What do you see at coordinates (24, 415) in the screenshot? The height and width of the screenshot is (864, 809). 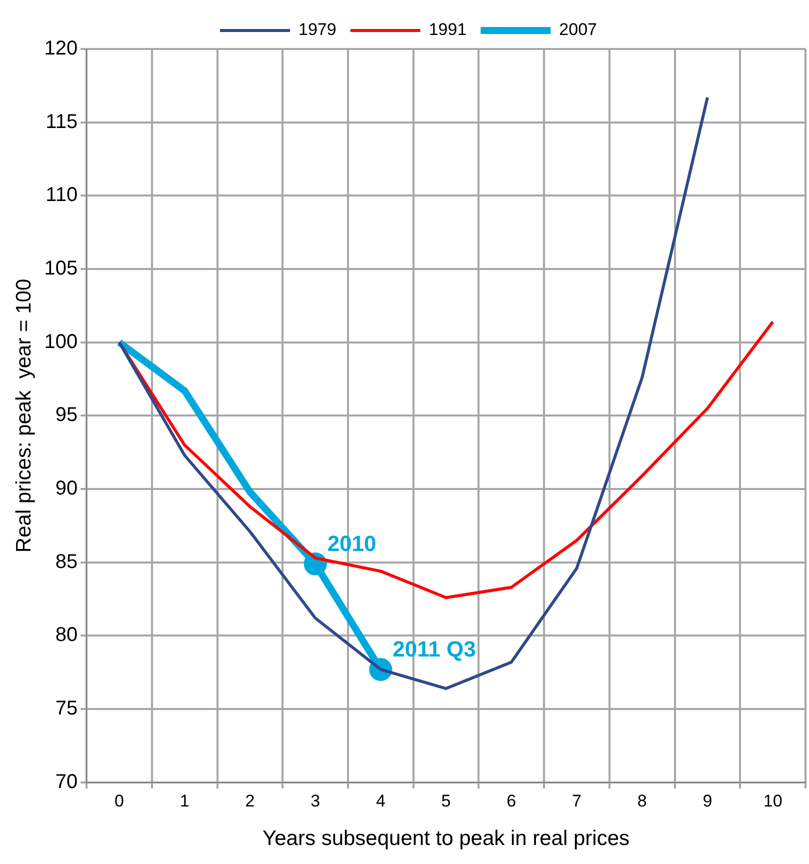 I see `y-axis-title: Real prices: peak year = 100` at bounding box center [24, 415].